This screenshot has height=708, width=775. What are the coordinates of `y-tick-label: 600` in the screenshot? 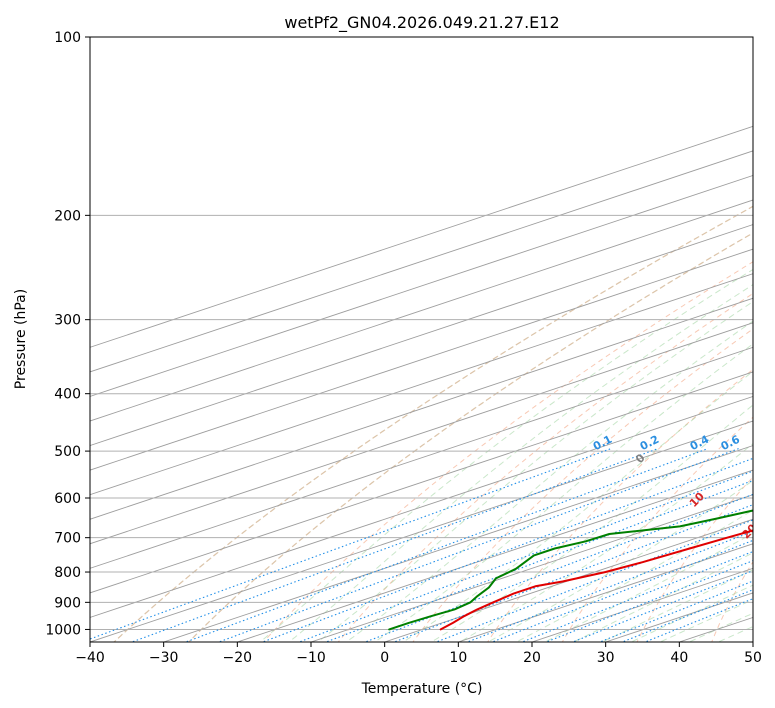 It's located at (67, 499).